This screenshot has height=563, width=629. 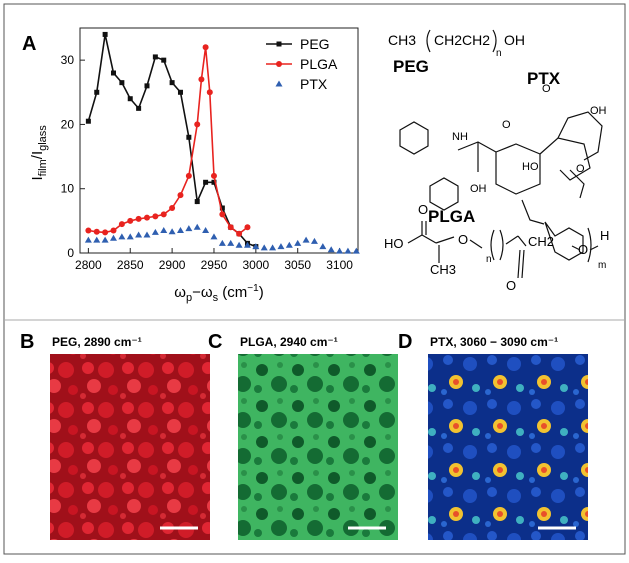 What do you see at coordinates (494, 342) in the screenshot?
I see `panel-title: PTX, 3060 − 3090 cm⁻¹` at bounding box center [494, 342].